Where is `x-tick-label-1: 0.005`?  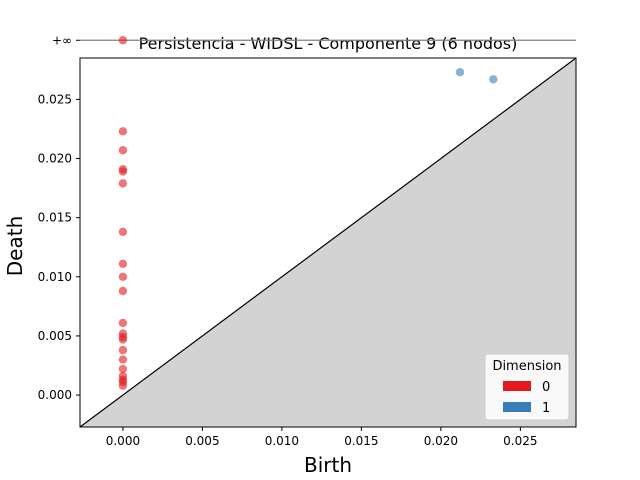 x-tick-label-1: 0.005 is located at coordinates (202, 441).